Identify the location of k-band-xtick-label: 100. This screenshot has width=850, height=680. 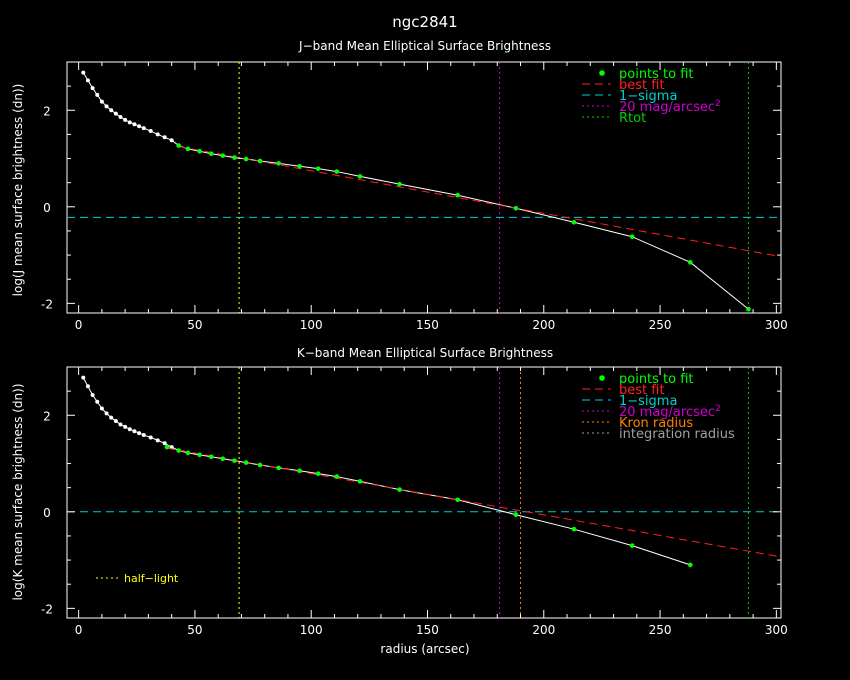
(311, 630).